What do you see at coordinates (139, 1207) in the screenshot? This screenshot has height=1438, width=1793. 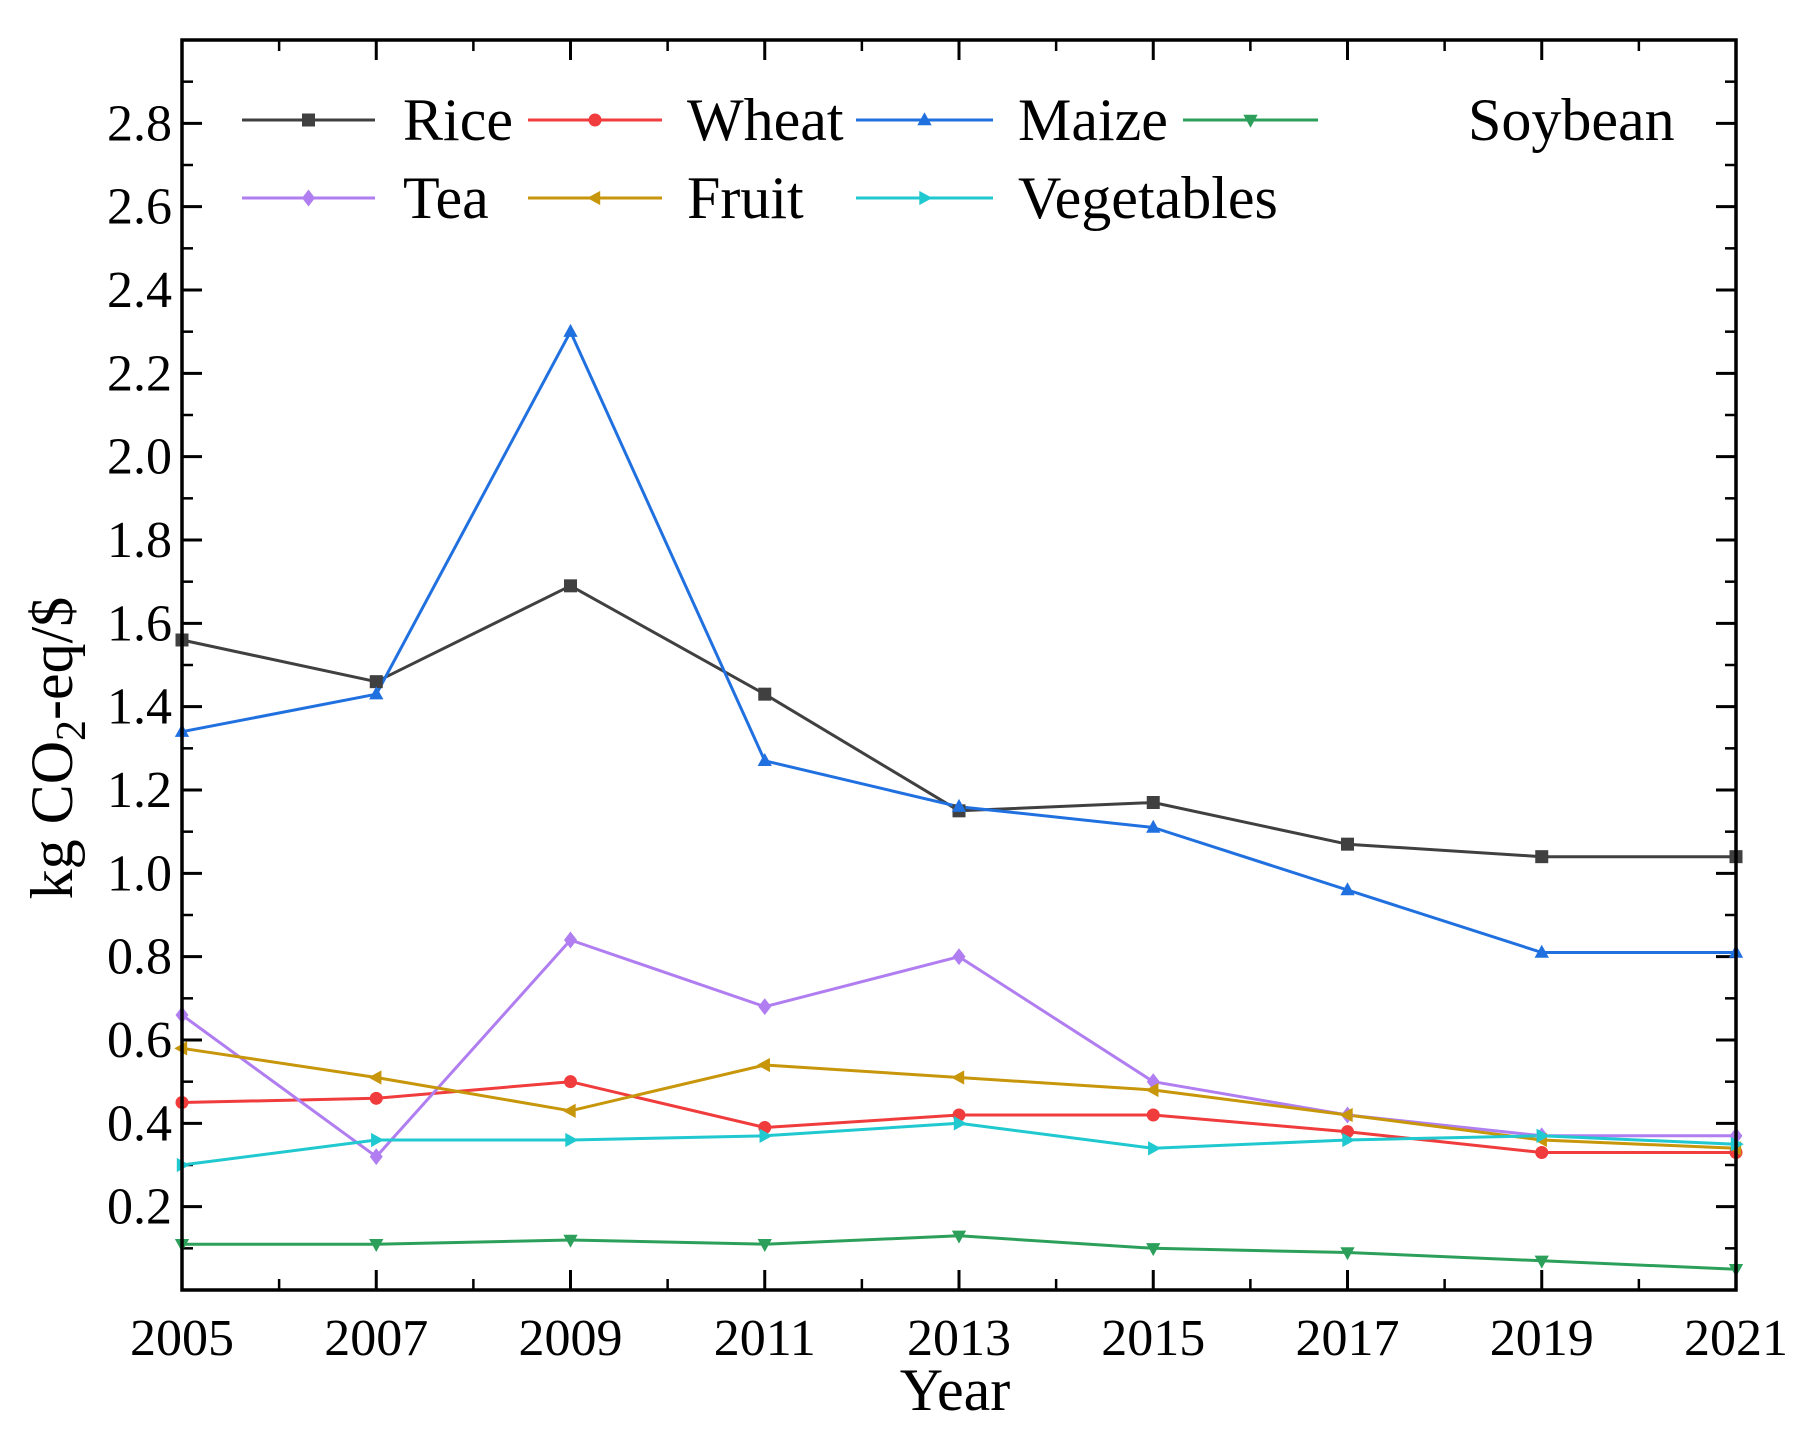 I see `y-tick-label: 0.2` at bounding box center [139, 1207].